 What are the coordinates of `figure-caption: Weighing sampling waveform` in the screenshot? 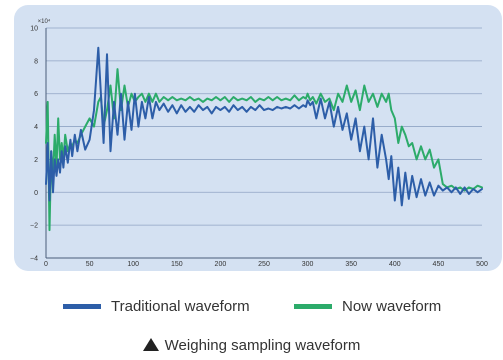 It's located at (251, 345).